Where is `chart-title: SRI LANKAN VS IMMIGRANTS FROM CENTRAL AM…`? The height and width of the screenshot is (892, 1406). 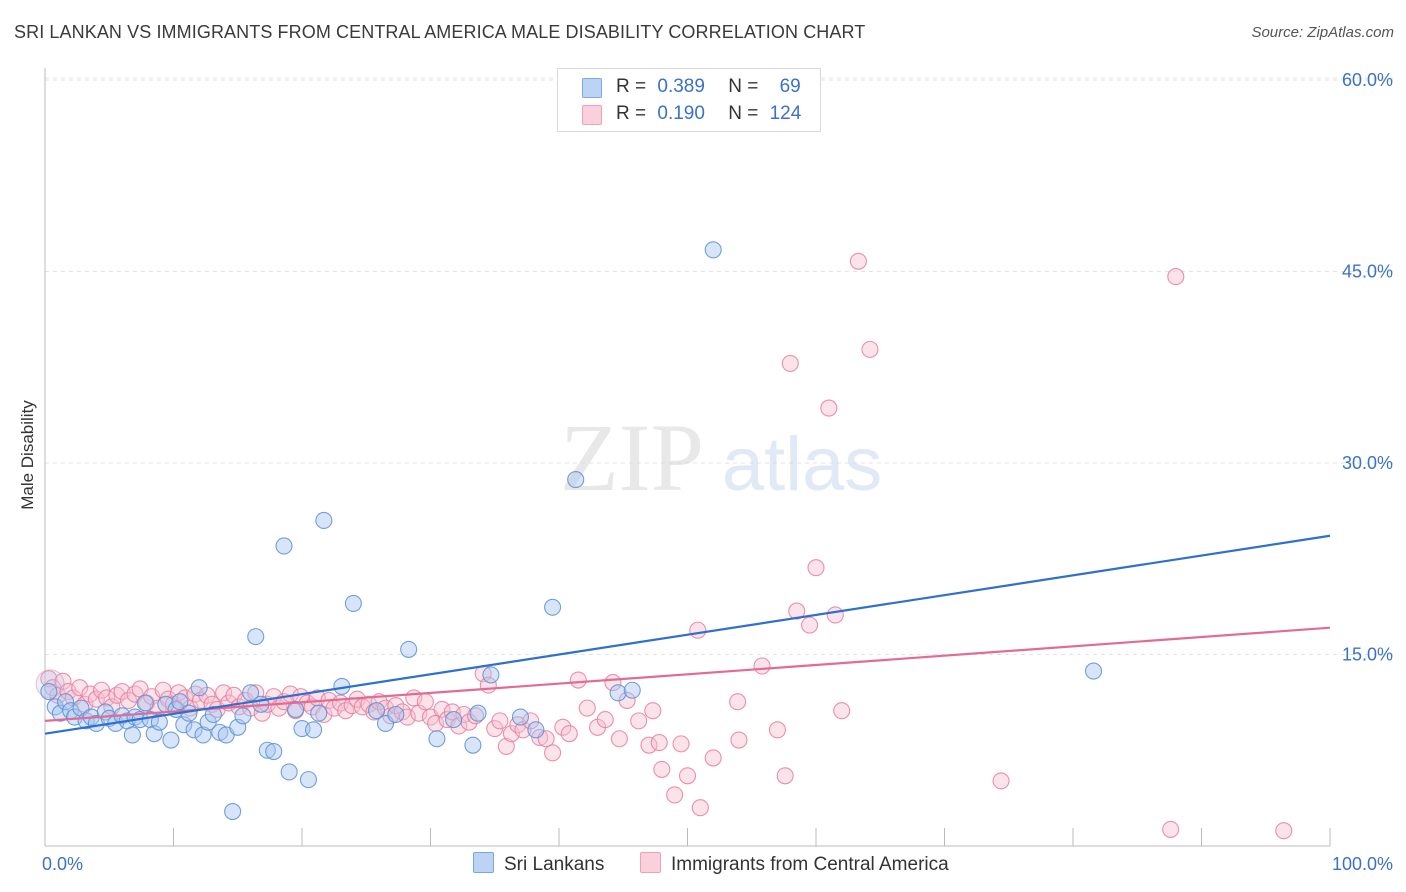
chart-title: SRI LANKAN VS IMMIGRANTS FROM CENTRAL AM… is located at coordinates (440, 32).